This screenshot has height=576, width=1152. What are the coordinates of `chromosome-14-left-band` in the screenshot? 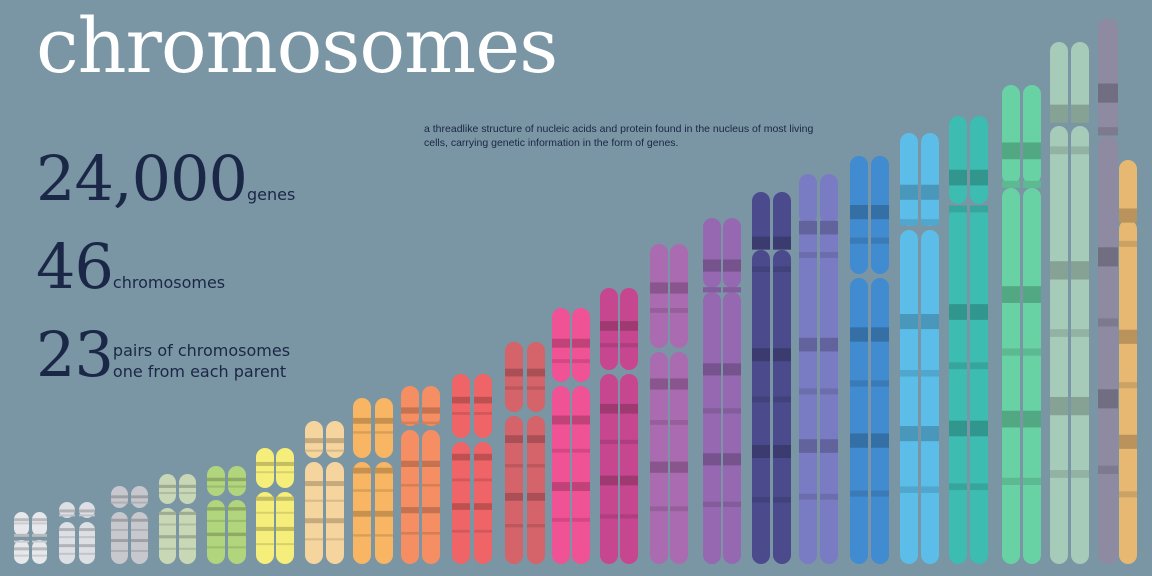 It's located at (659, 422).